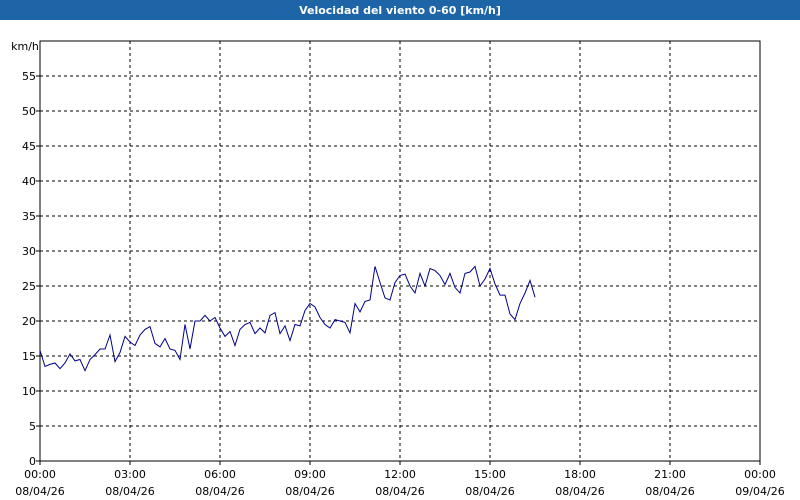  What do you see at coordinates (29, 251) in the screenshot?
I see `y-tick-label: 30` at bounding box center [29, 251].